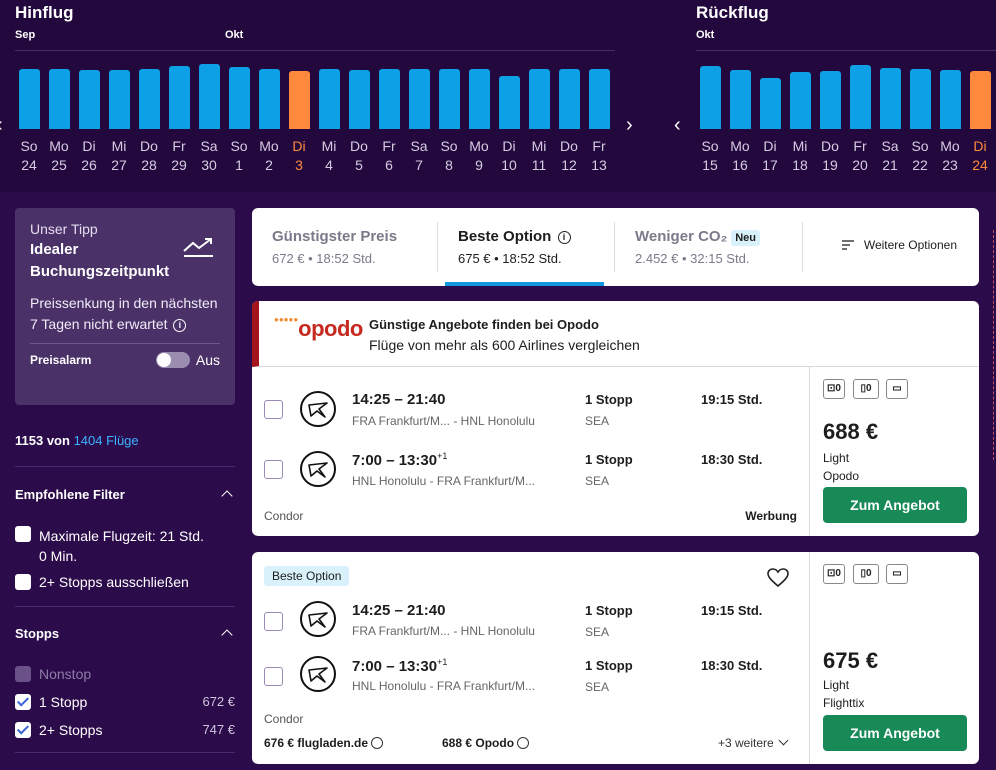  What do you see at coordinates (486, 743) in the screenshot?
I see `alt-offer: 688 € Opodo` at bounding box center [486, 743].